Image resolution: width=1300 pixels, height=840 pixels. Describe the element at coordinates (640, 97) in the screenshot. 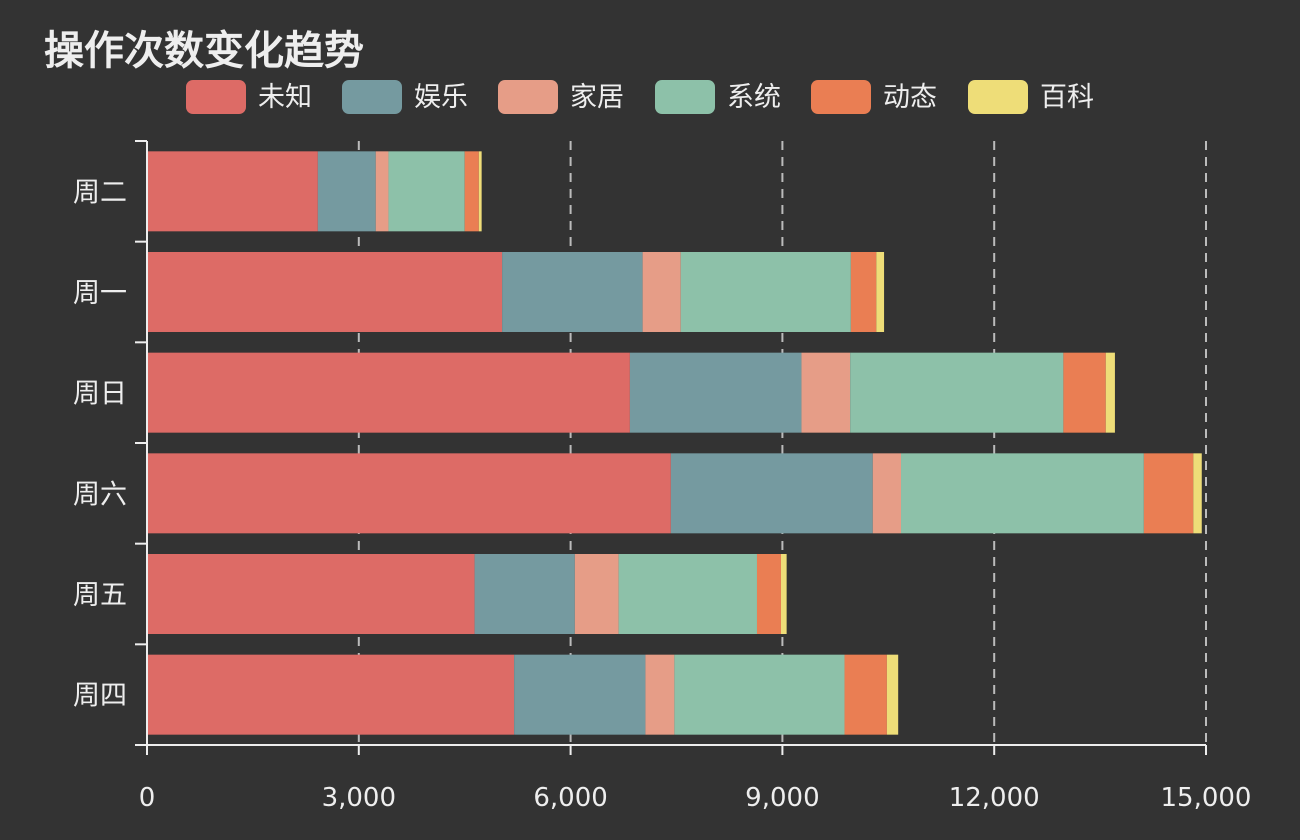

I see `legend: 未知 娱乐 家居 系统 动态 百科` at that location.